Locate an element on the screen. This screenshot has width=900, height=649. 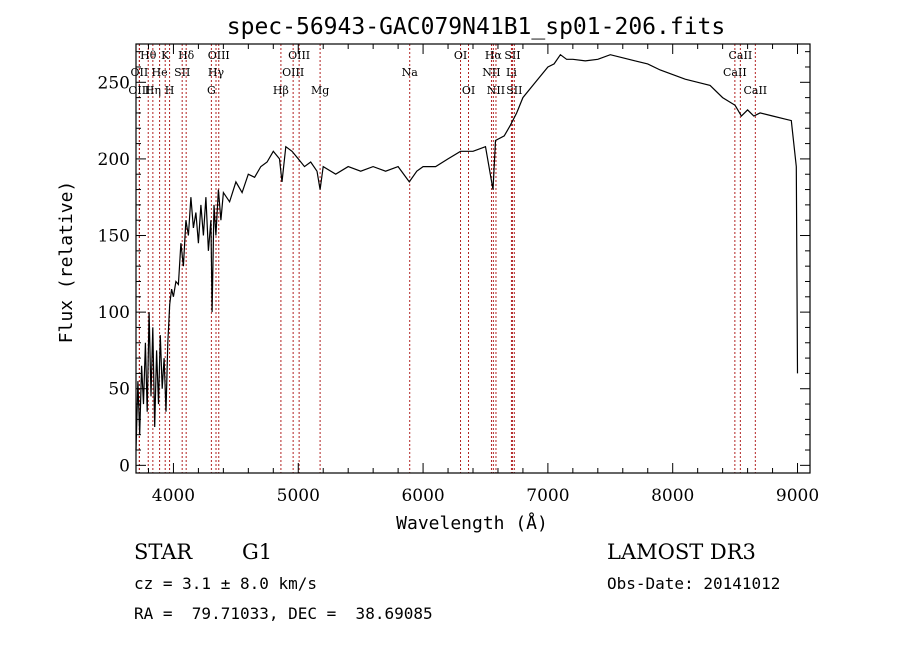
spectral-line-label: G is located at coordinates (211, 90).